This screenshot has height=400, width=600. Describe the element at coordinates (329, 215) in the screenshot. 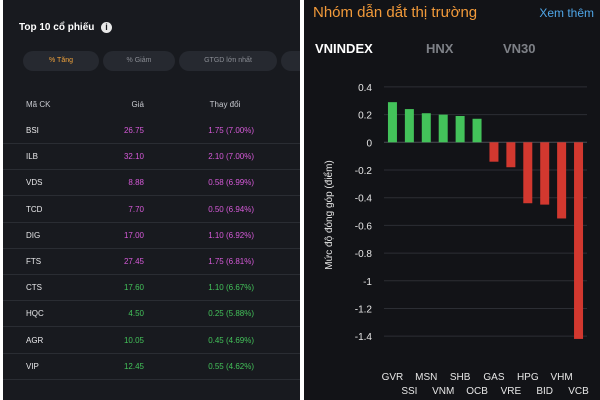

I see `y-axis-label: Mức độ đóng góp (điểm)` at that location.